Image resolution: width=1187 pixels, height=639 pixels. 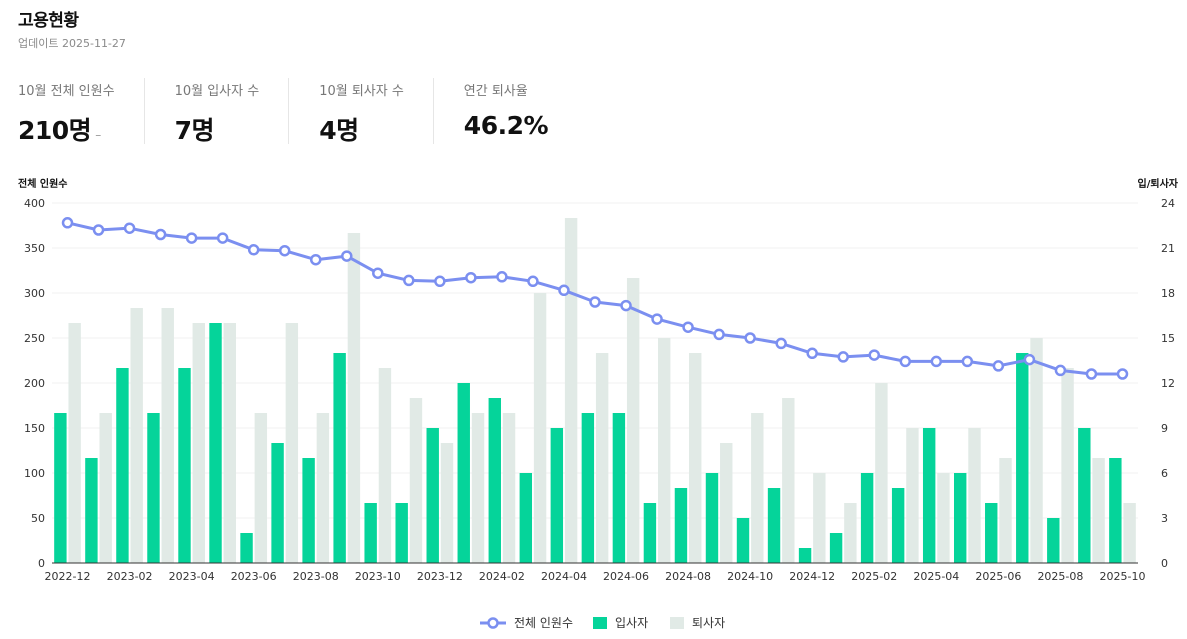 I want to click on x-tick-label: 2023-08, so click(x=316, y=576).